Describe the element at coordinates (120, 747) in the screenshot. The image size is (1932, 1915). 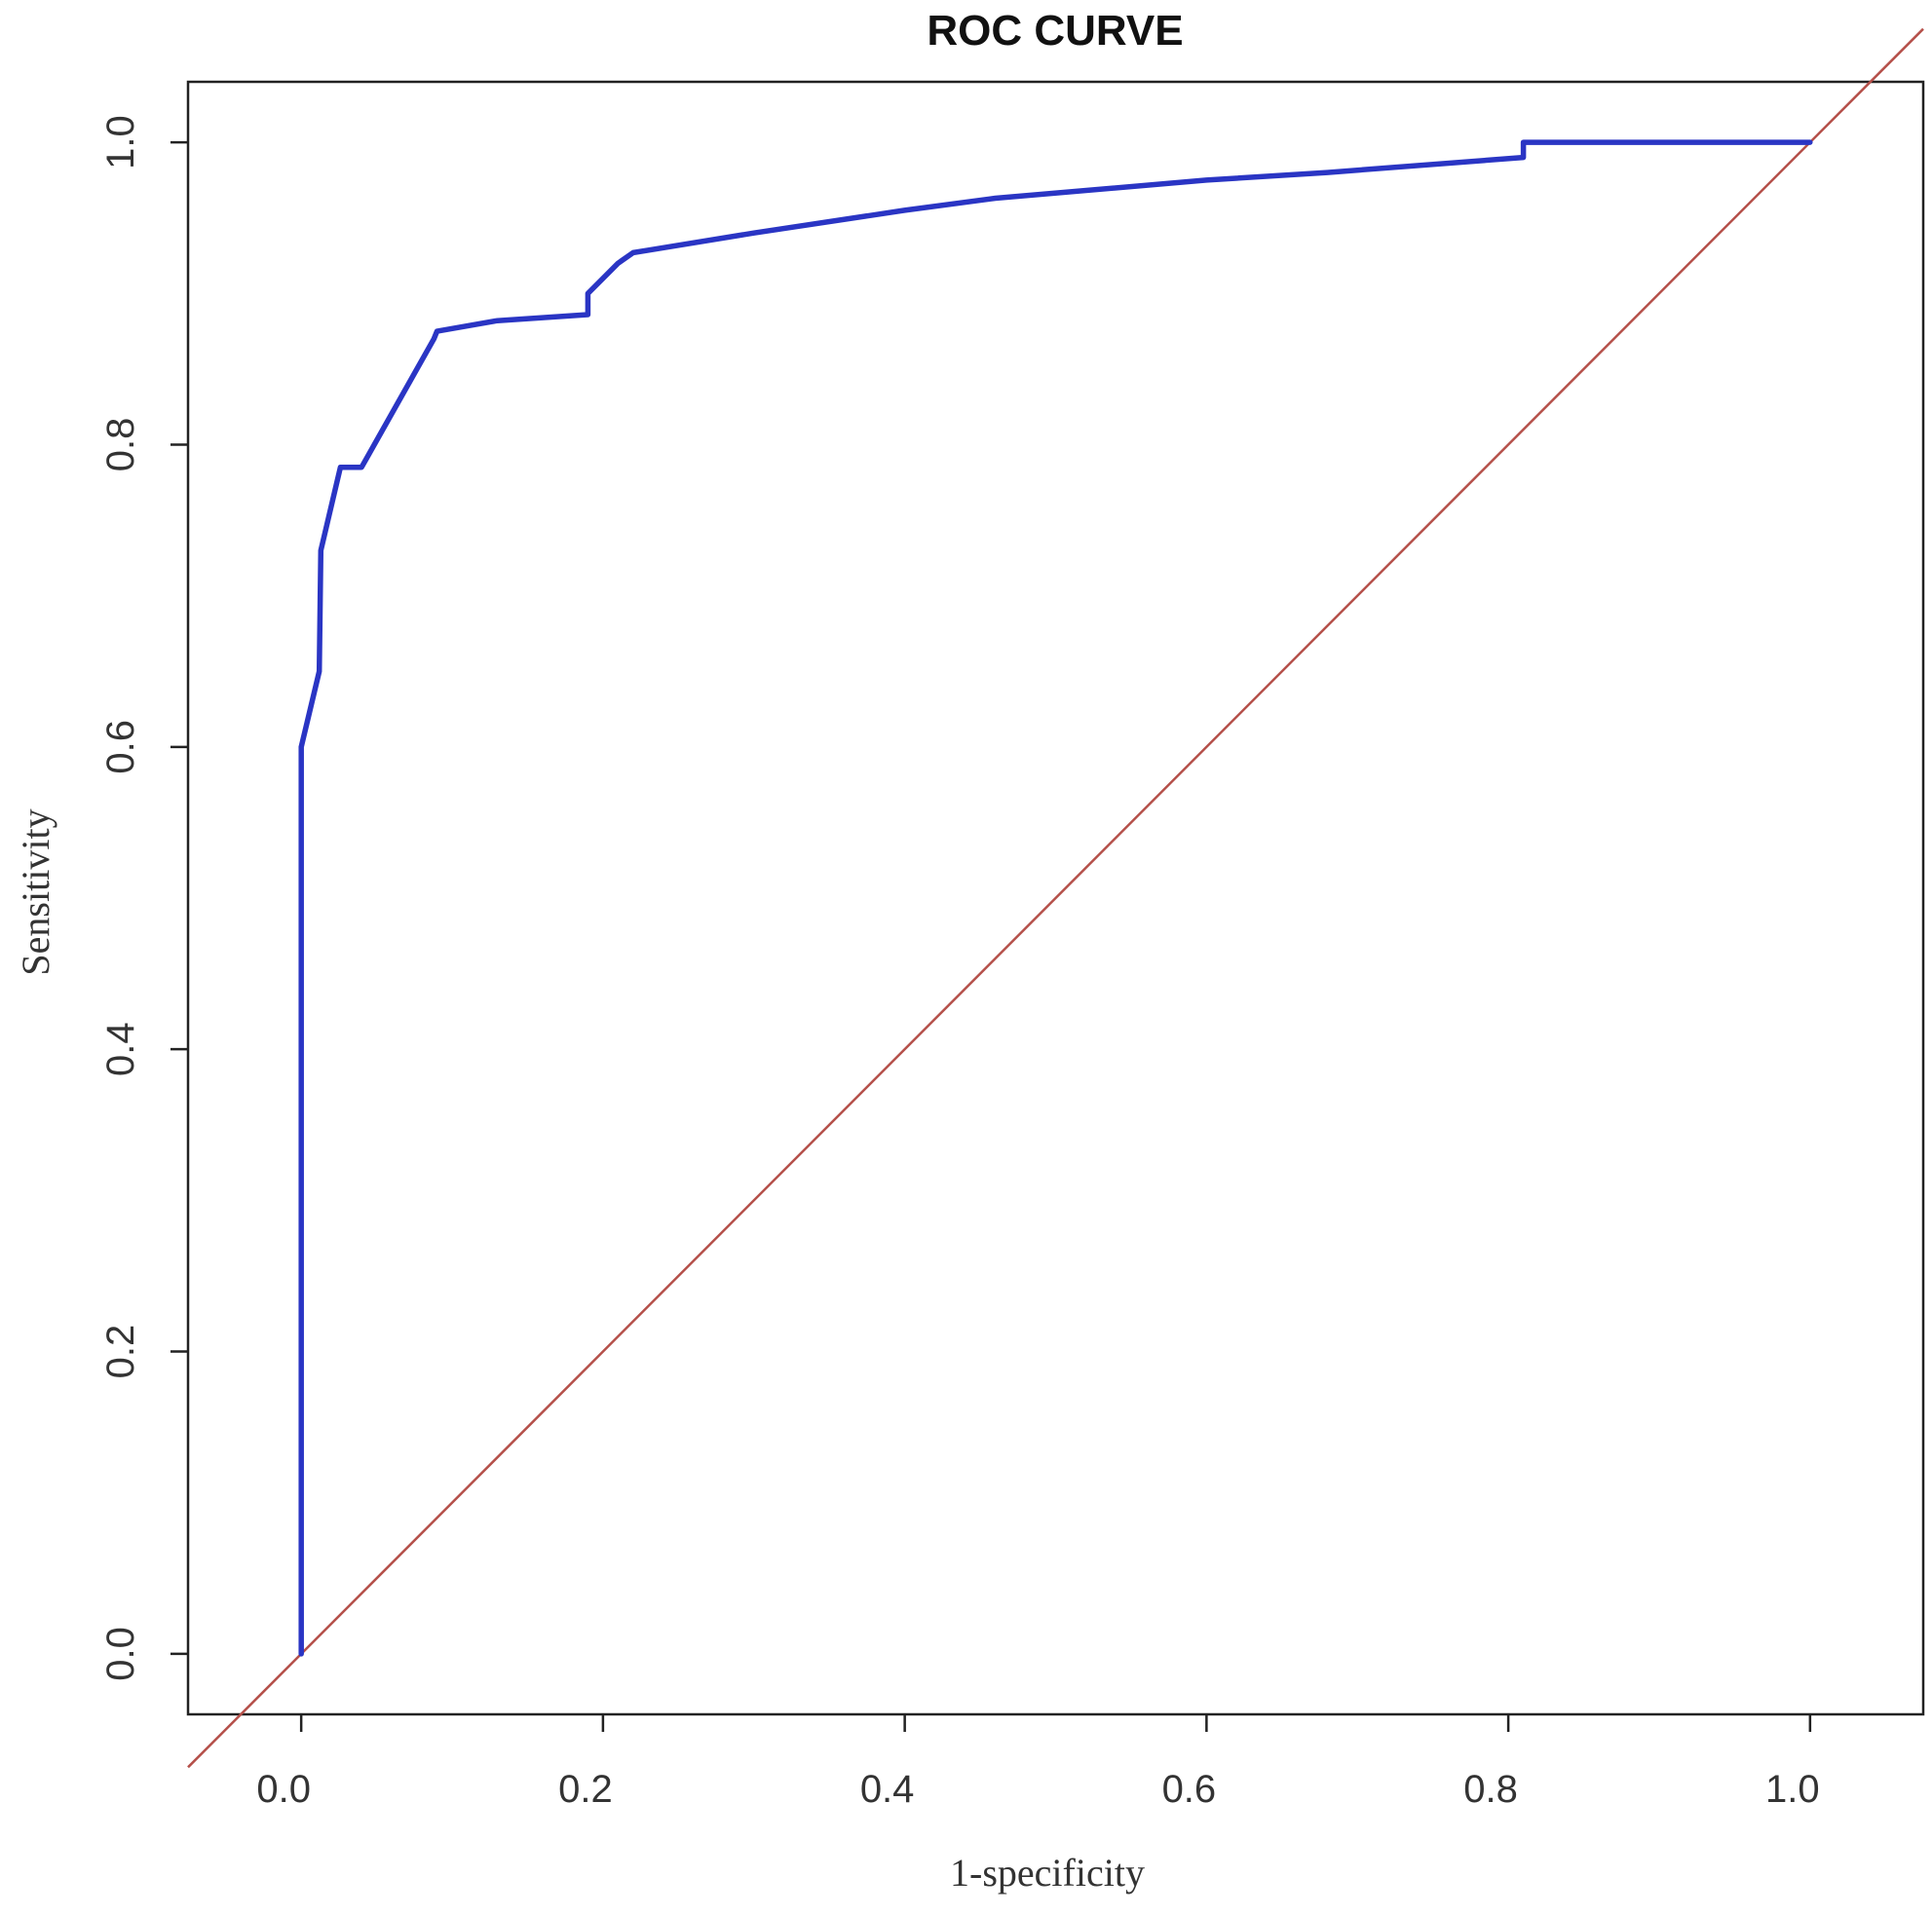
I see `y-tick-label: 0.6` at that location.